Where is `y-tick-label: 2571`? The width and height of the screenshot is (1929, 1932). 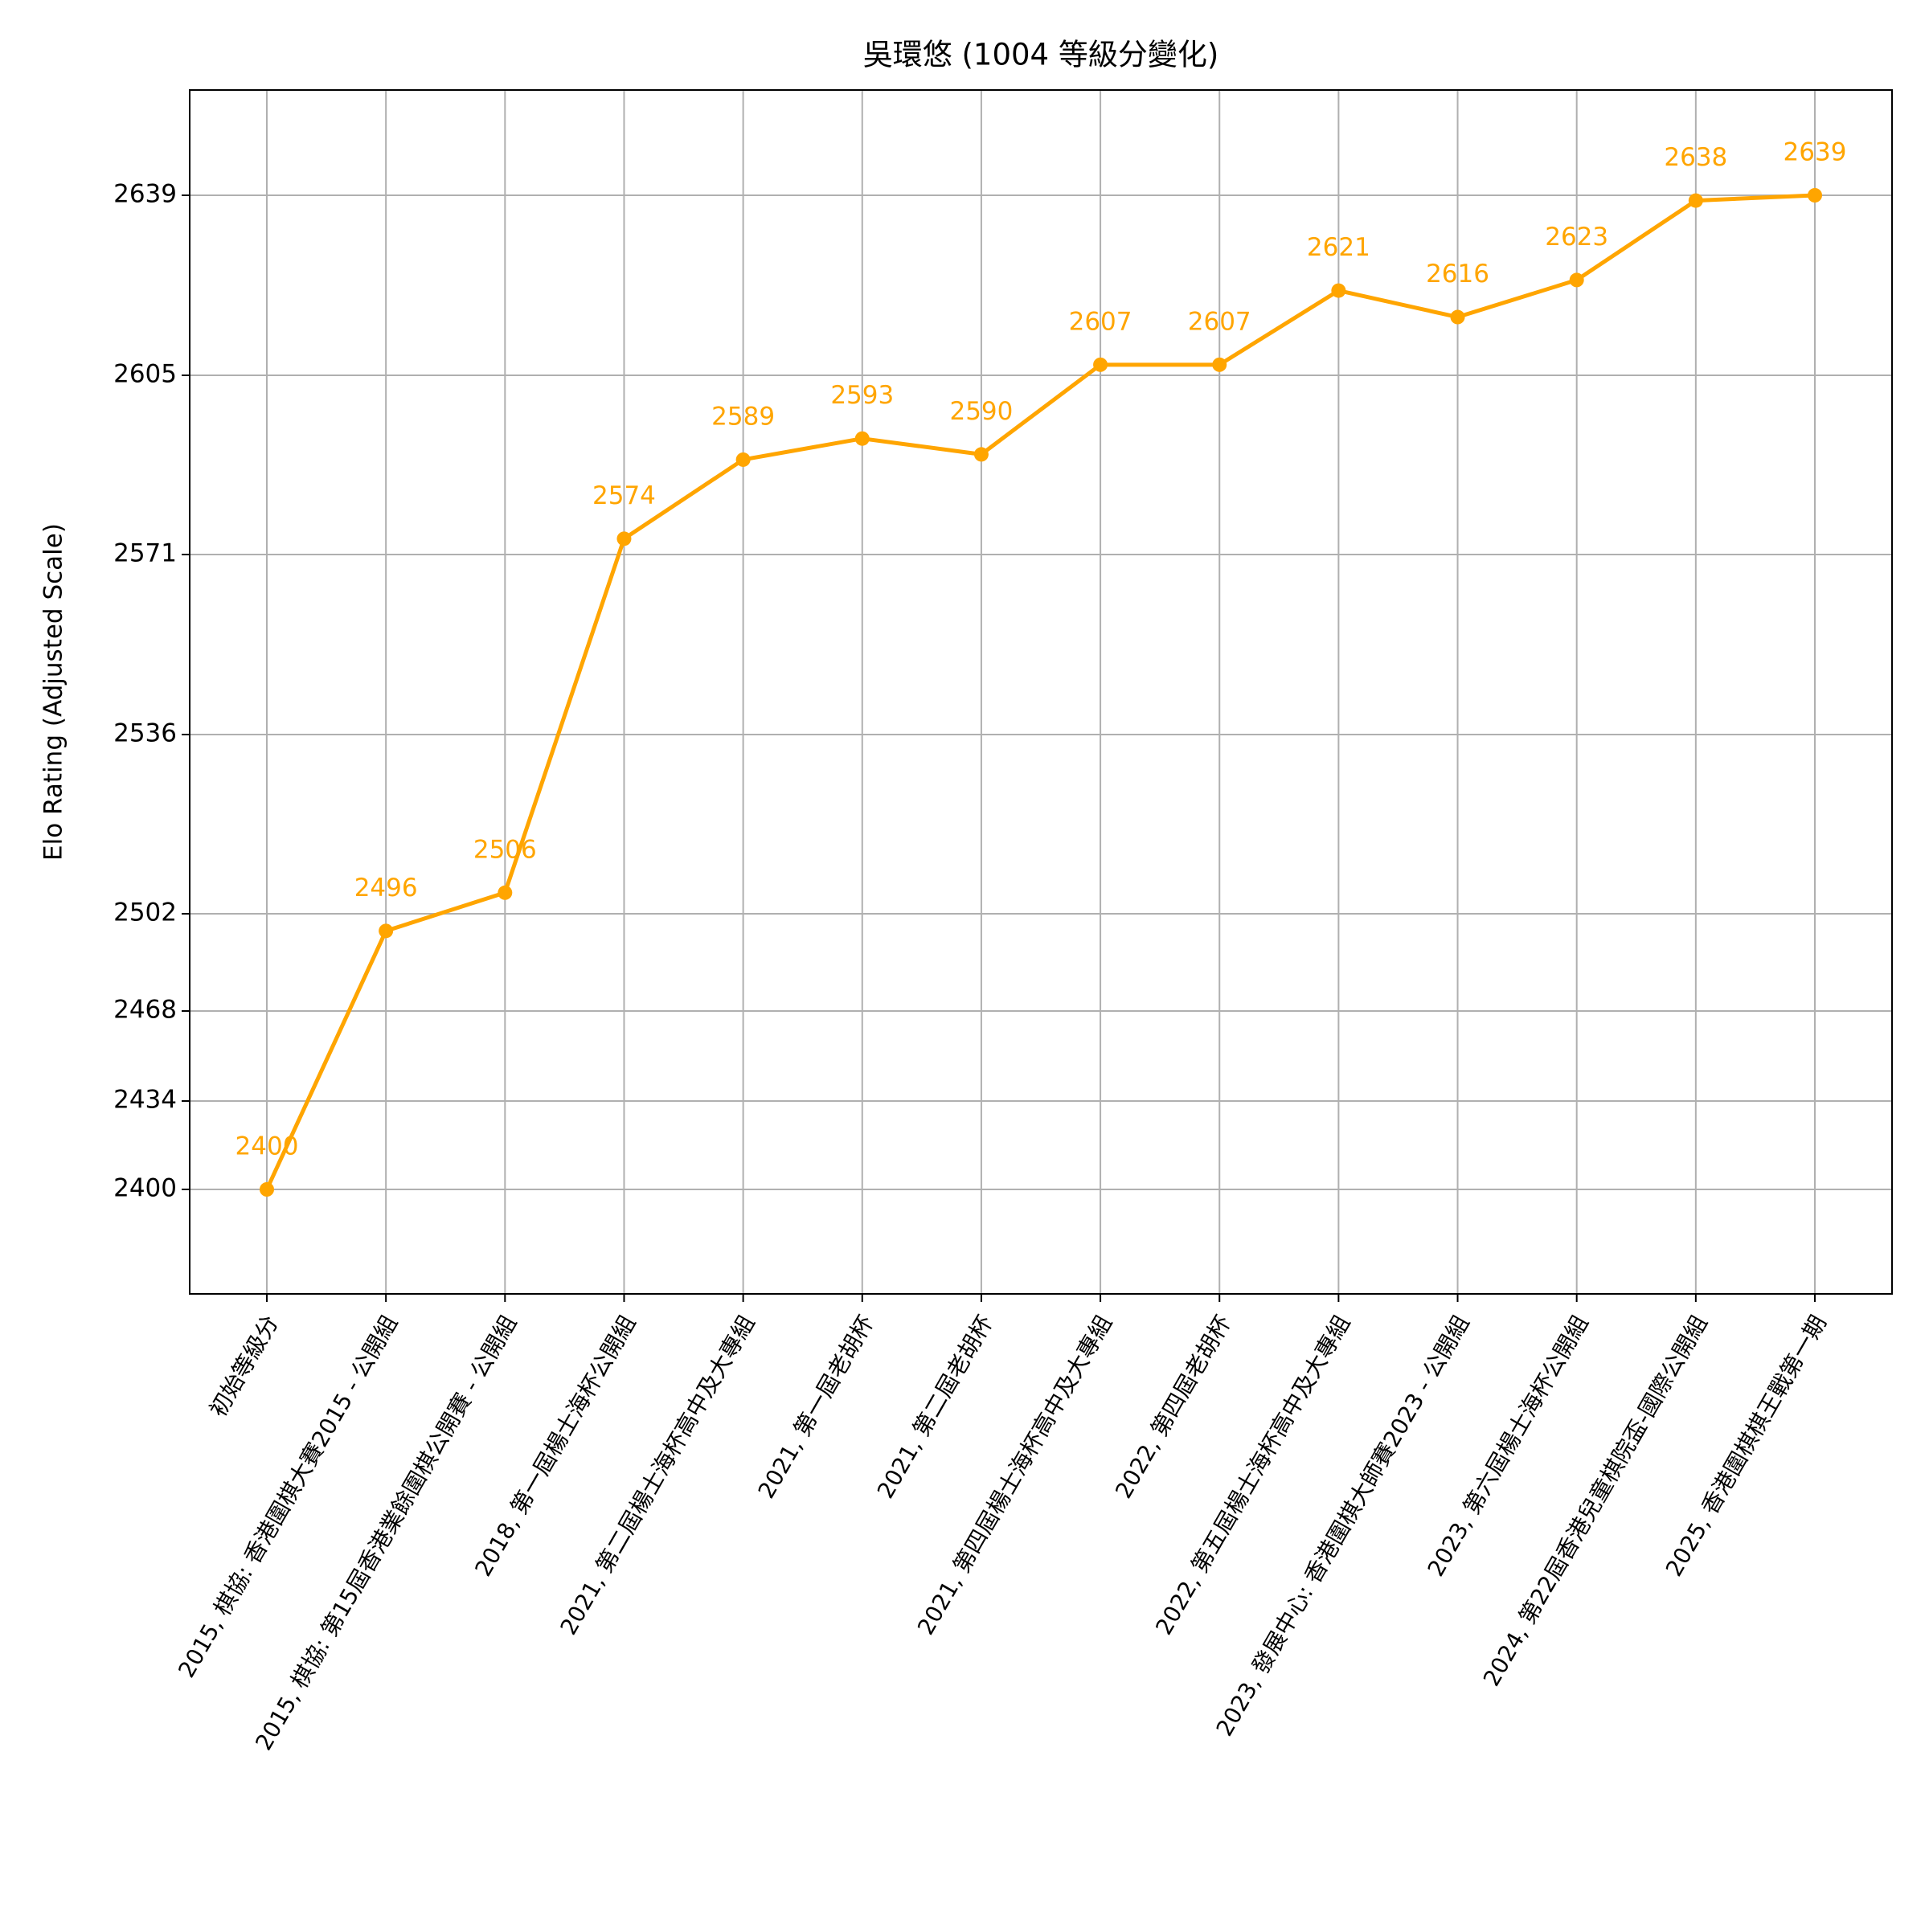
y-tick-label: 2571 is located at coordinates (145, 553).